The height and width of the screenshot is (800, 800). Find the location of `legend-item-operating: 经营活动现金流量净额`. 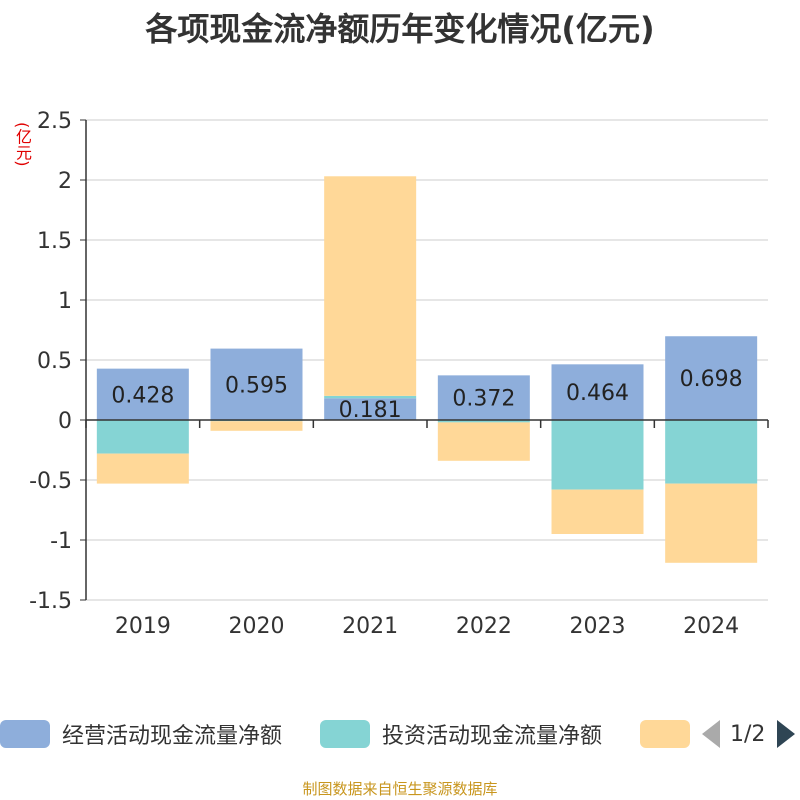

legend-item-operating: 经营活动现金流量净额 is located at coordinates (141, 734).